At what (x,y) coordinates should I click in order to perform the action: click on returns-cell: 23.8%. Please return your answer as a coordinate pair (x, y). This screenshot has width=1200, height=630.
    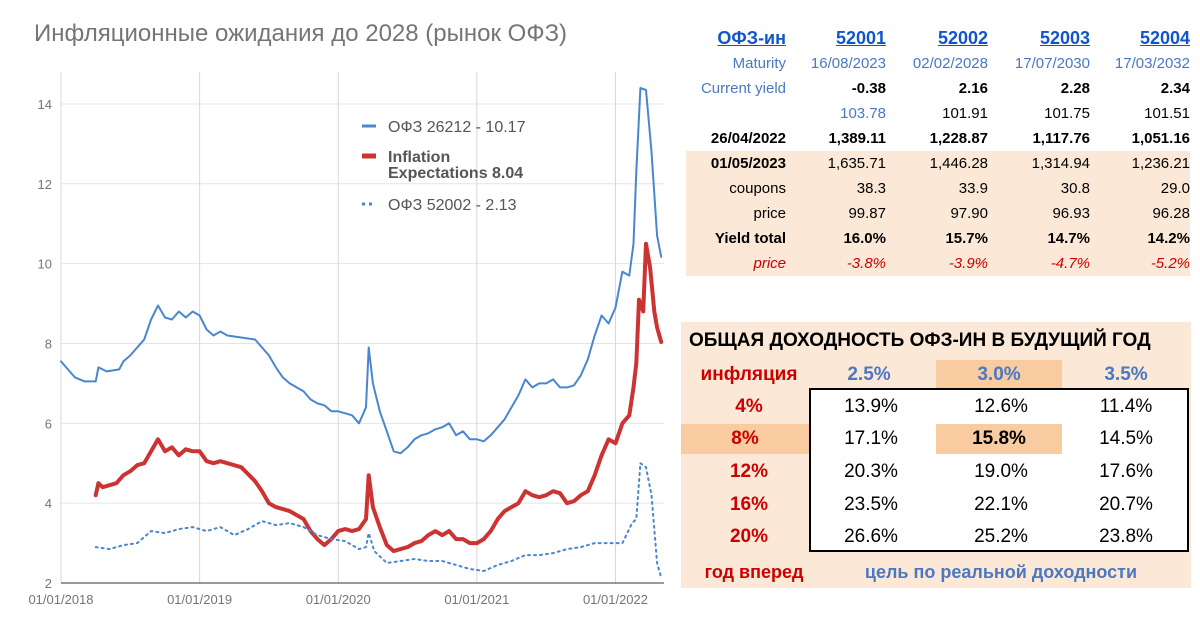
    Looking at the image, I should click on (1126, 536).